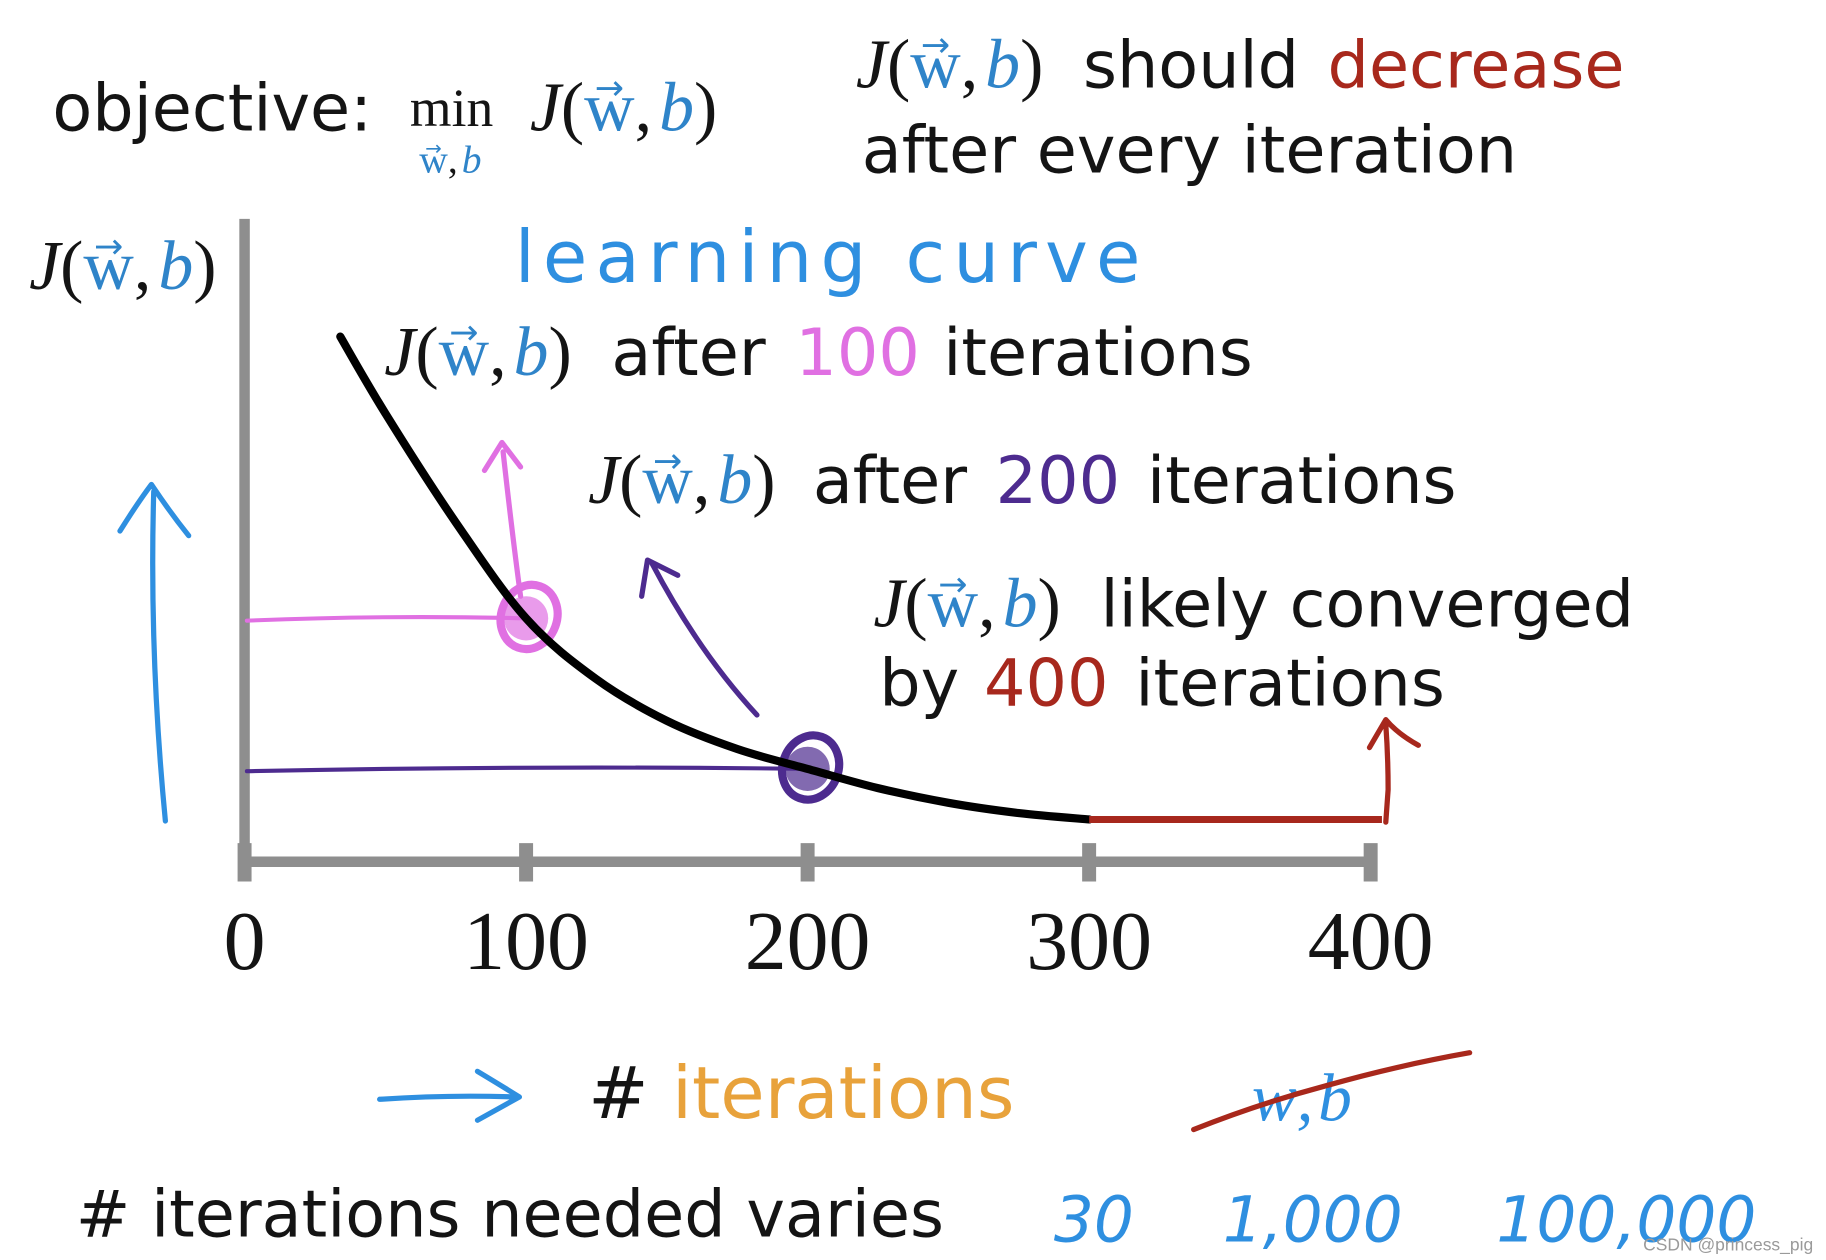 The width and height of the screenshot is (1826, 1260). Describe the element at coordinates (510, 1215) in the screenshot. I see `iterations-varies-note: # iterations needed varies` at that location.